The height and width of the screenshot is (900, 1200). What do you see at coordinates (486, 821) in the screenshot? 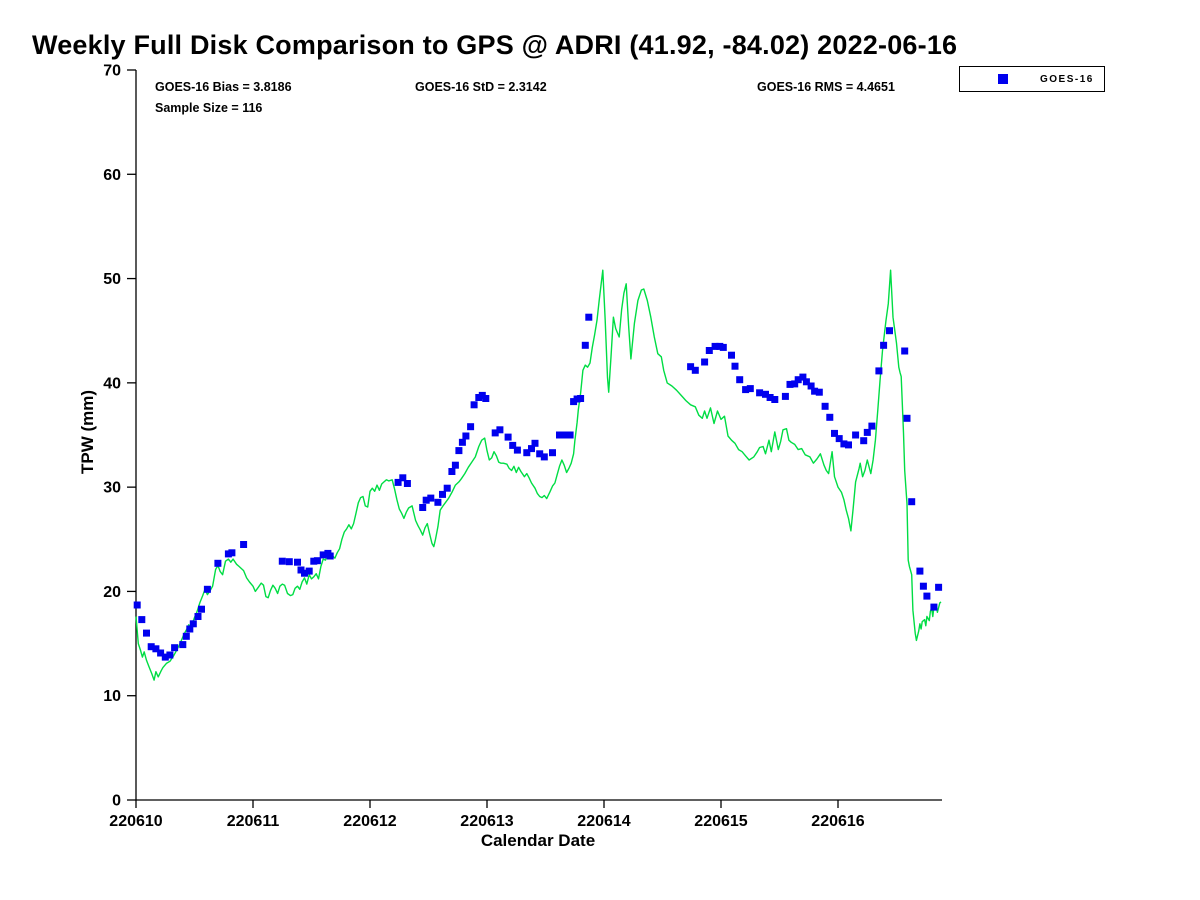
I see `x-tick-label: 220613` at bounding box center [486, 821].